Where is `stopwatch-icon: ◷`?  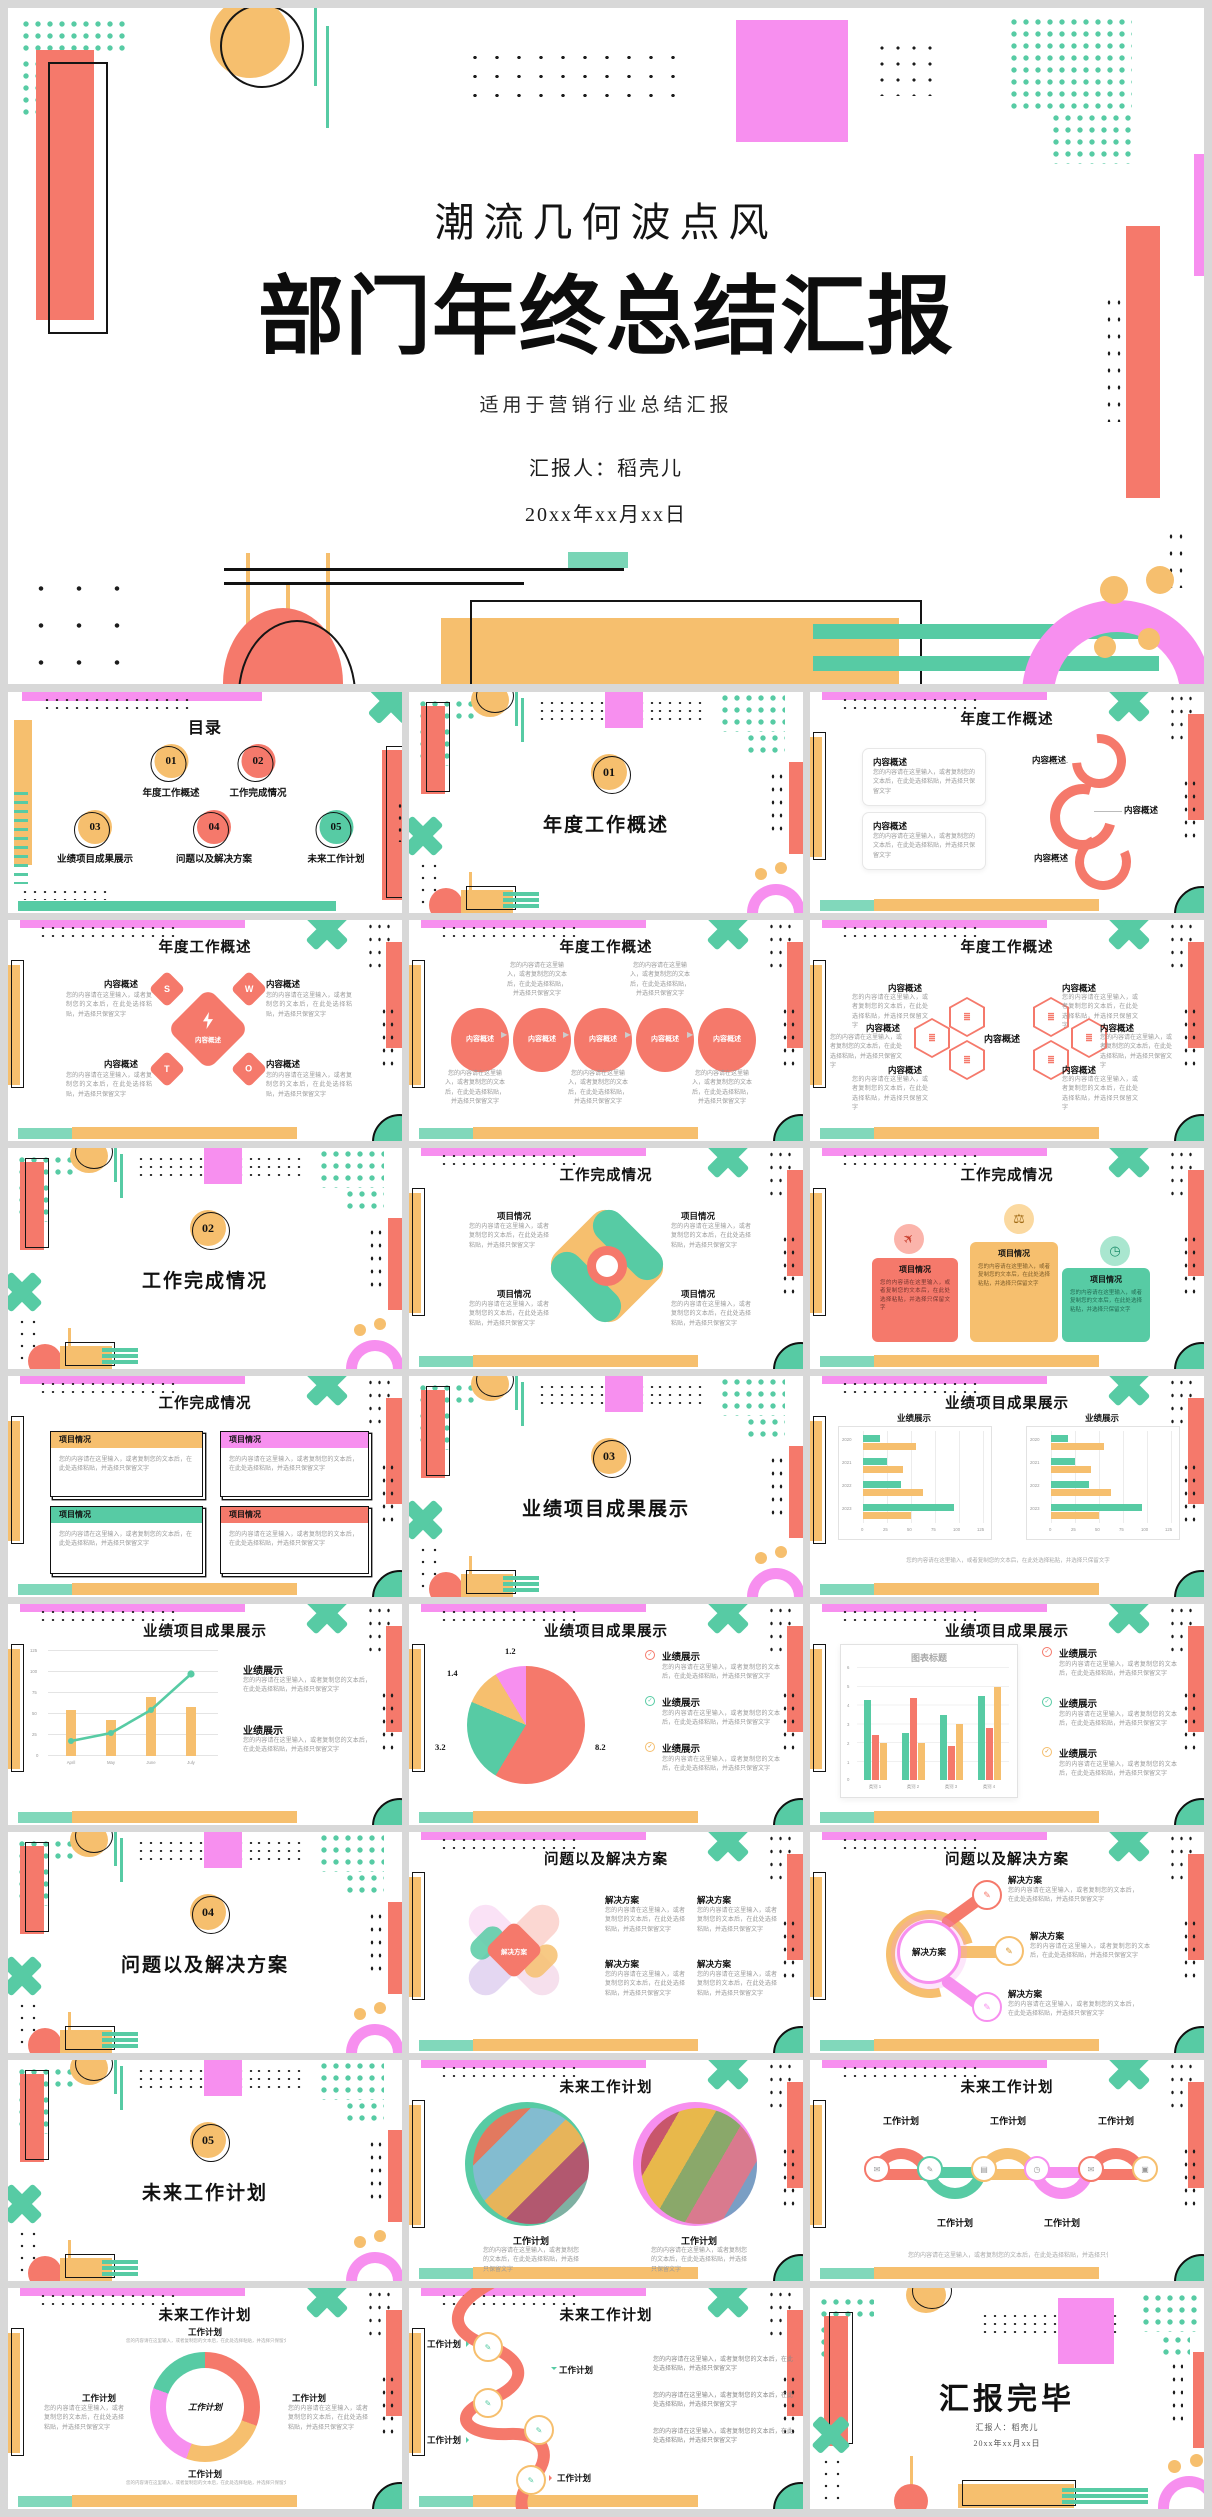 stopwatch-icon: ◷ is located at coordinates (1115, 1251).